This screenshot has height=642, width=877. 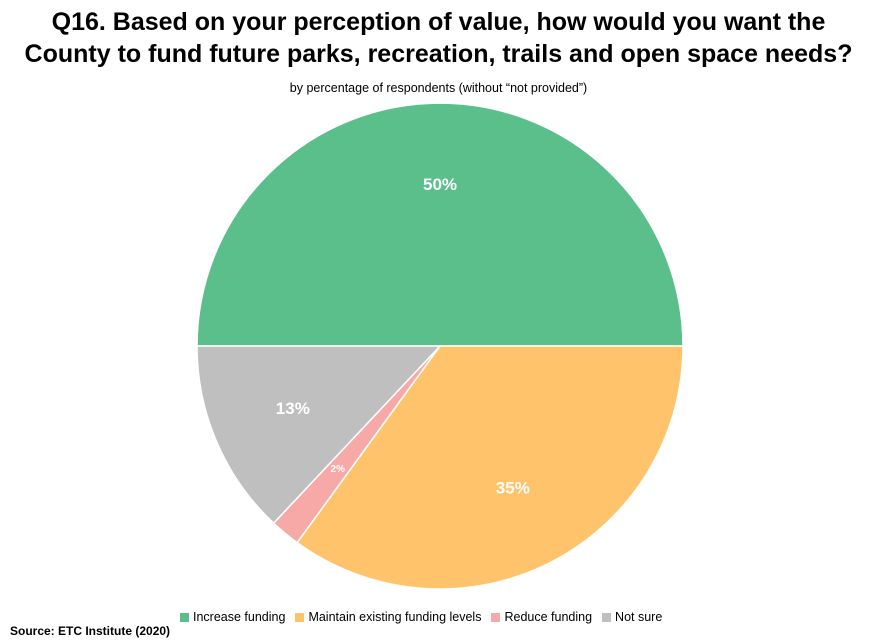 I want to click on legend-item-reduce-funding: Reduce funding, so click(x=541, y=617).